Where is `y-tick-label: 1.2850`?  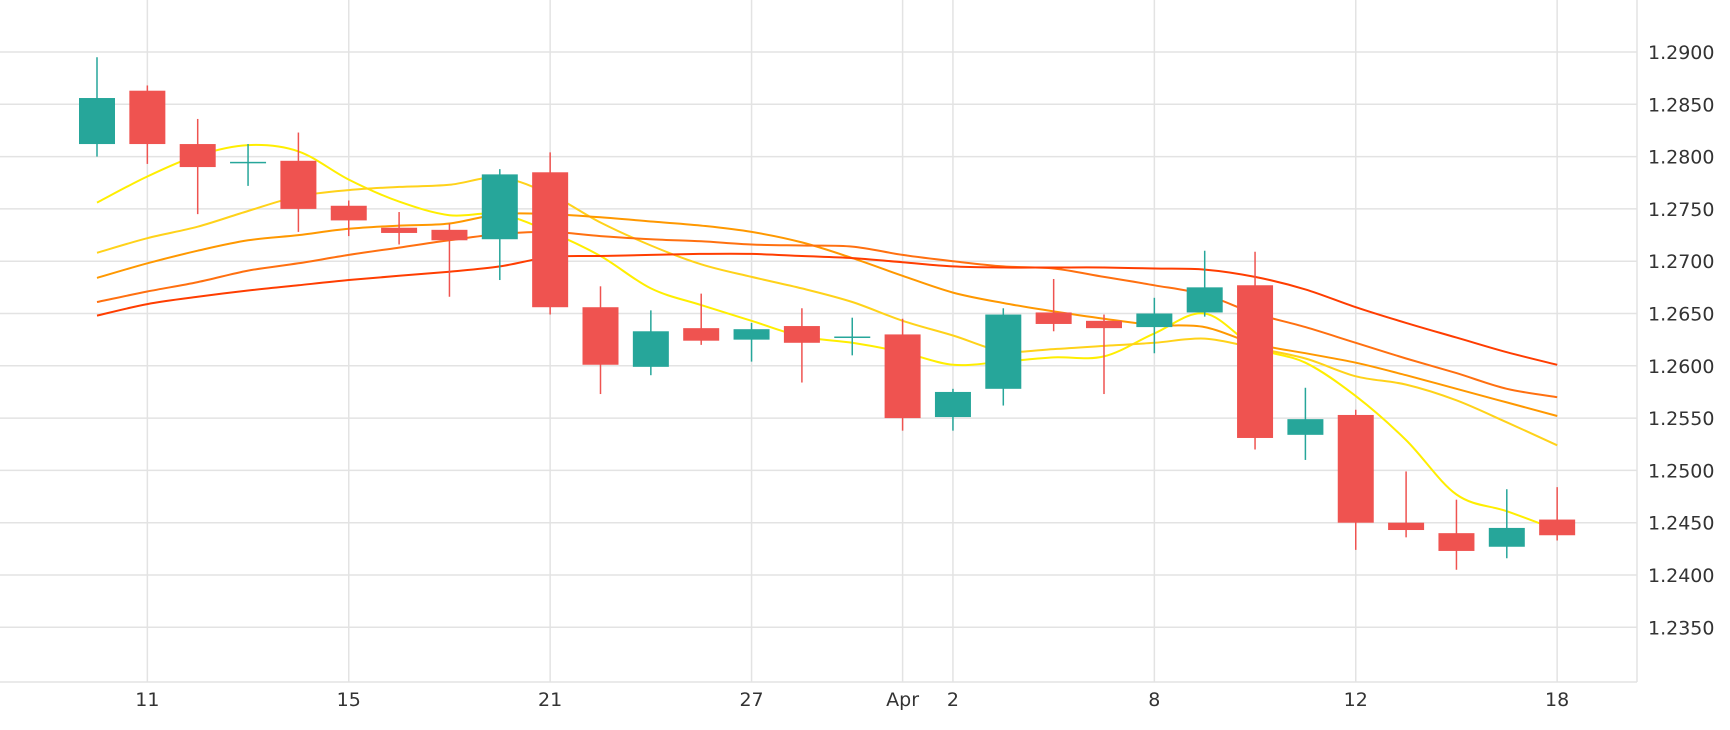
y-tick-label: 1.2850 is located at coordinates (1681, 105).